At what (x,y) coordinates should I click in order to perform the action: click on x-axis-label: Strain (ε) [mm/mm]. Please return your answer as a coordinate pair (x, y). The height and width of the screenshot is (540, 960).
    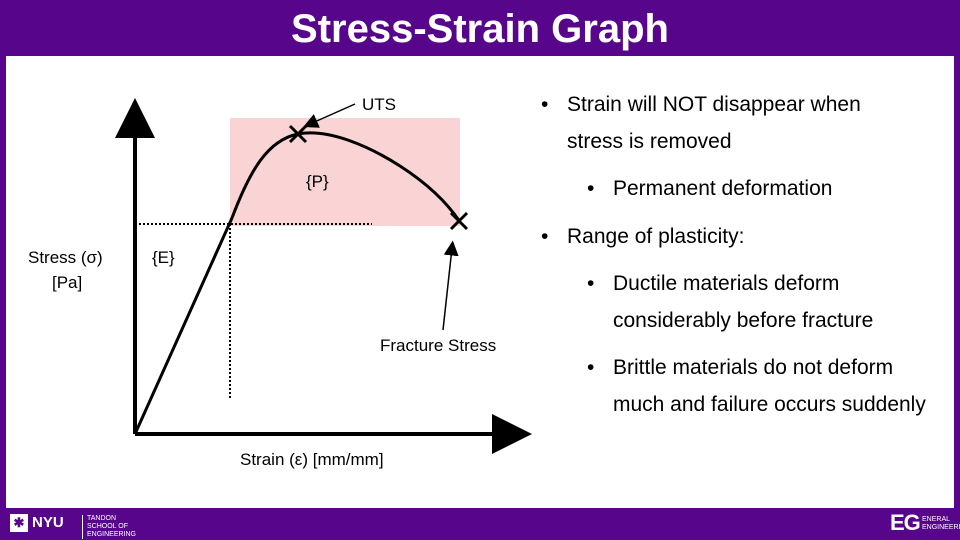
    Looking at the image, I should click on (312, 460).